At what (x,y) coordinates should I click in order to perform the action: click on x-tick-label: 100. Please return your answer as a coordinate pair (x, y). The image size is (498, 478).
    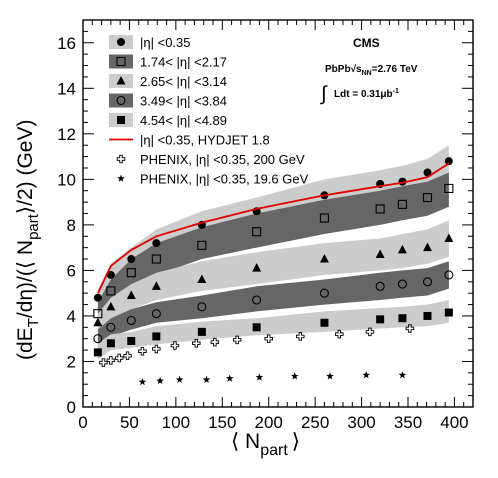
    Looking at the image, I should click on (176, 422).